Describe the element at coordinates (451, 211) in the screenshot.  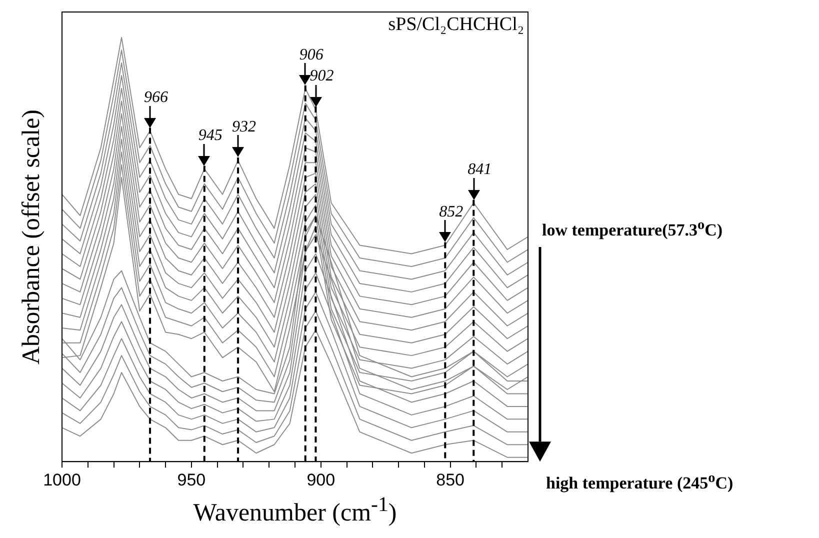
I see `ref-line-label: 852` at that location.